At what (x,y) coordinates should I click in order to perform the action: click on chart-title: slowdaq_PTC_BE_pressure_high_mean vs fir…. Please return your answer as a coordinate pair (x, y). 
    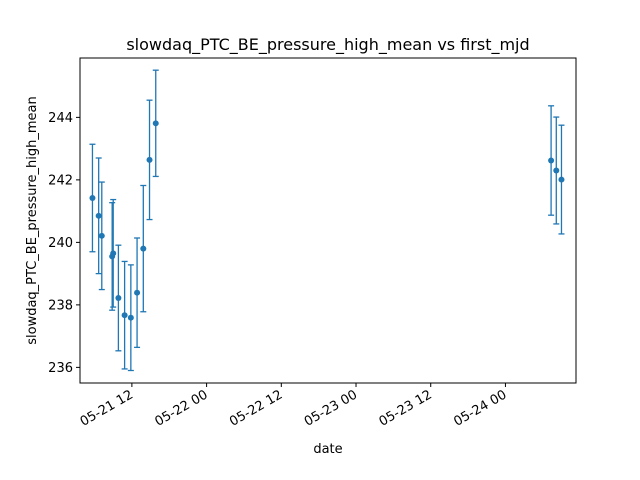
    Looking at the image, I should click on (327, 45).